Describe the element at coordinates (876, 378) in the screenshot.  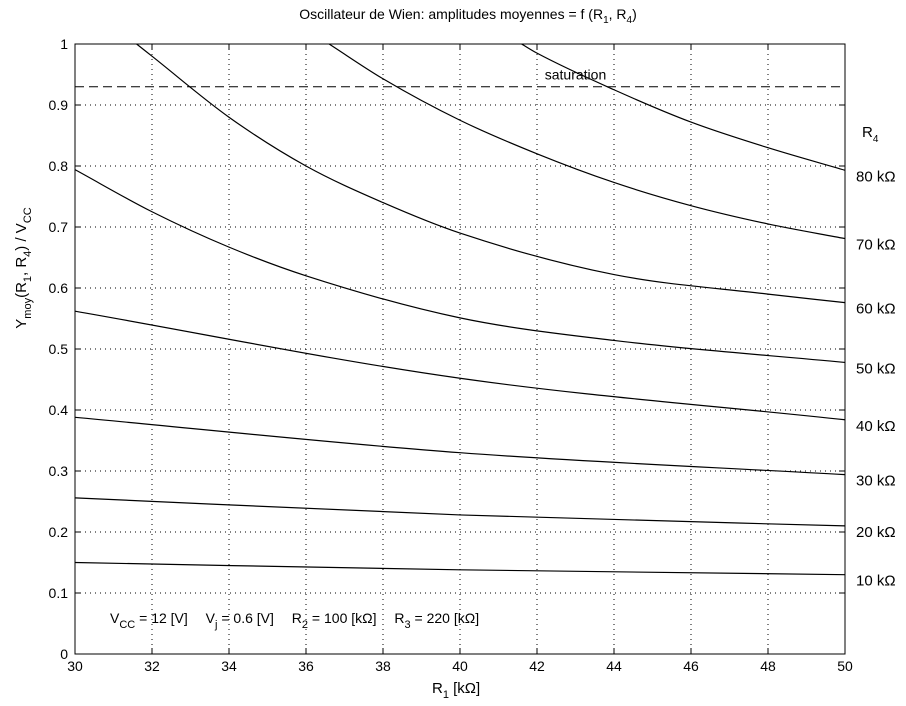
I see `series-labels: 10 kΩ 20 kΩ 30 kΩ 40 kΩ 50 kΩ 60 kΩ 70 kΩ 80 kΩ` at that location.